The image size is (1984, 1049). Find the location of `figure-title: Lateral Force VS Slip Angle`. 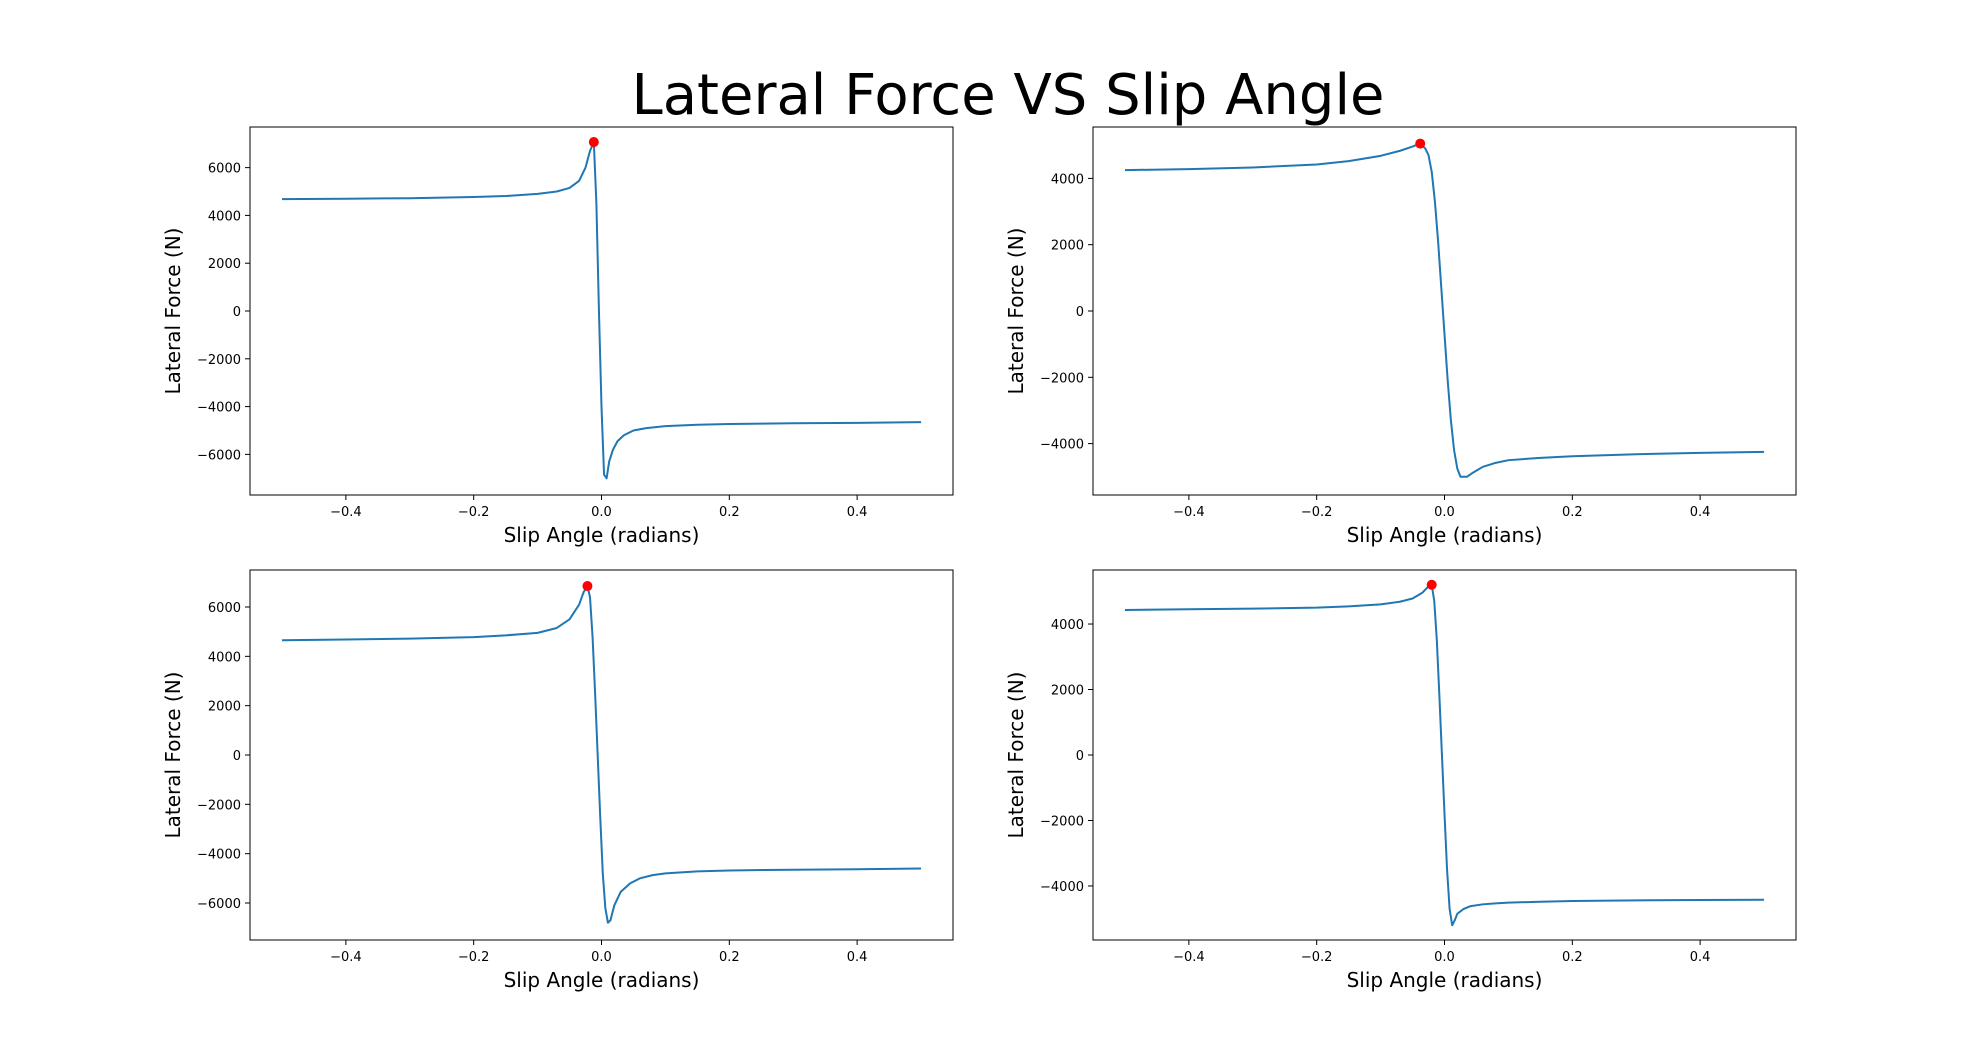

figure-title: Lateral Force VS Slip Angle is located at coordinates (1008, 95).